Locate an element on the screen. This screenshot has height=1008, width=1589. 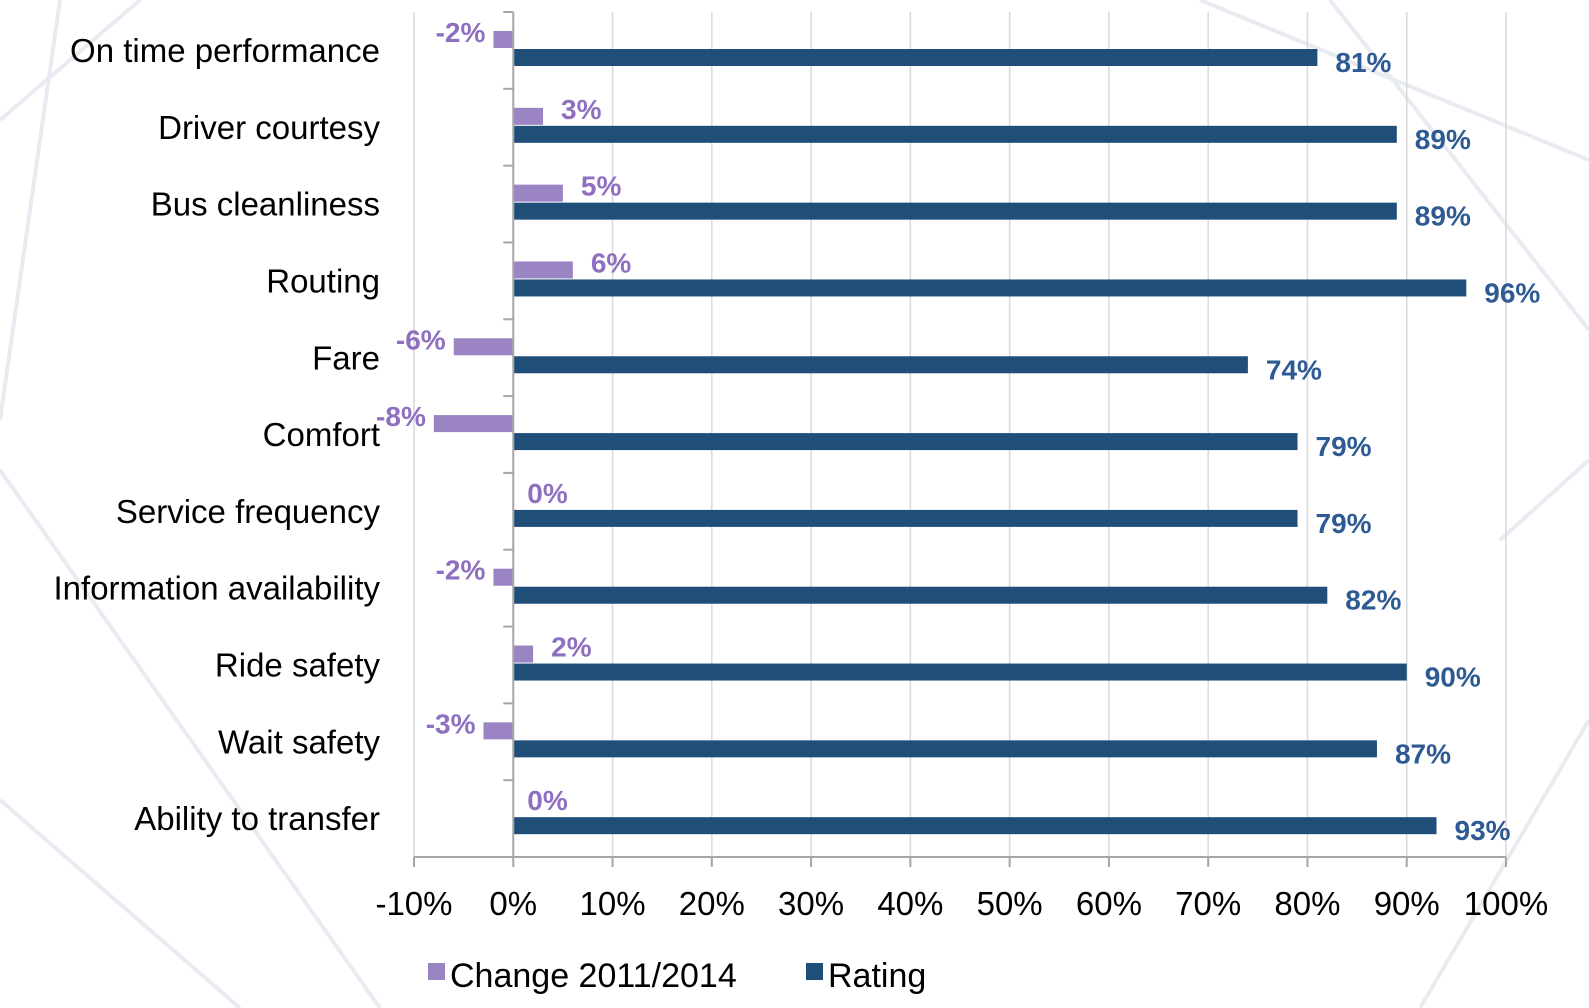
legend-label: Rating is located at coordinates (877, 976).